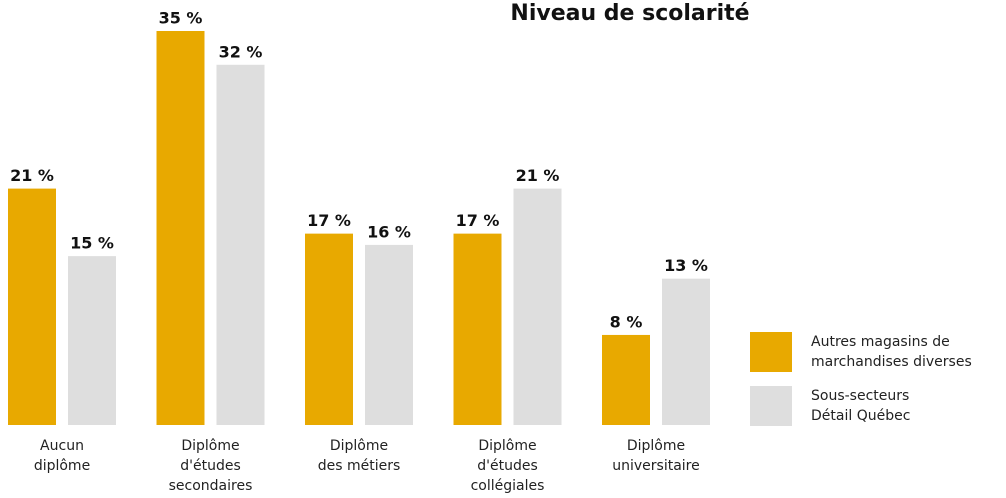 This screenshot has width=1006, height=498. I want to click on value-label: 16 %, so click(389, 231).